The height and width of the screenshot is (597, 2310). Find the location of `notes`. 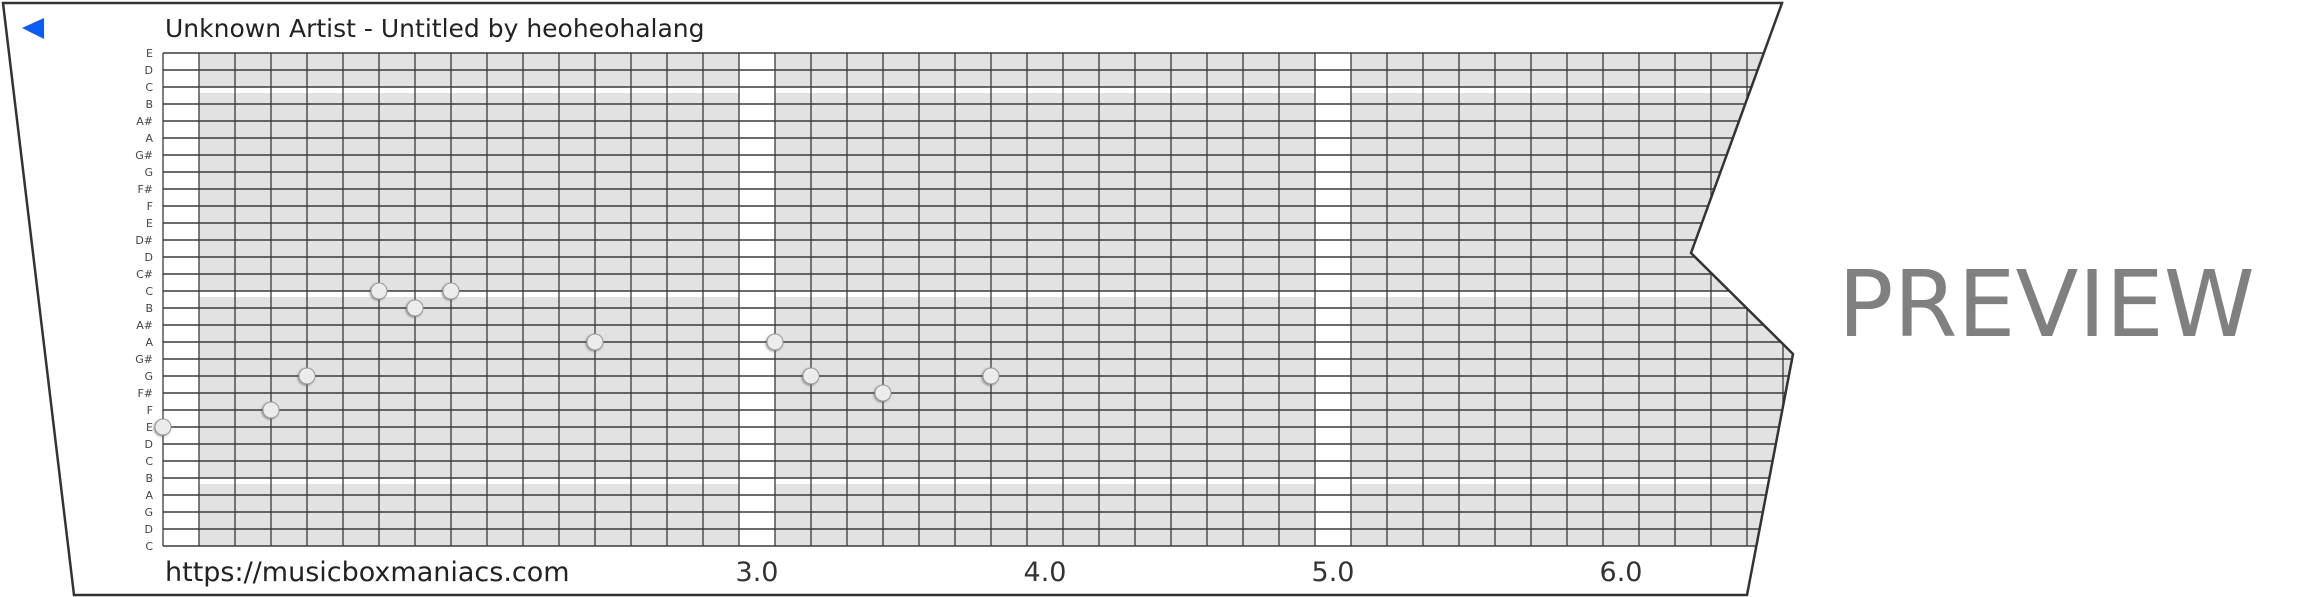

notes is located at coordinates (577, 359).